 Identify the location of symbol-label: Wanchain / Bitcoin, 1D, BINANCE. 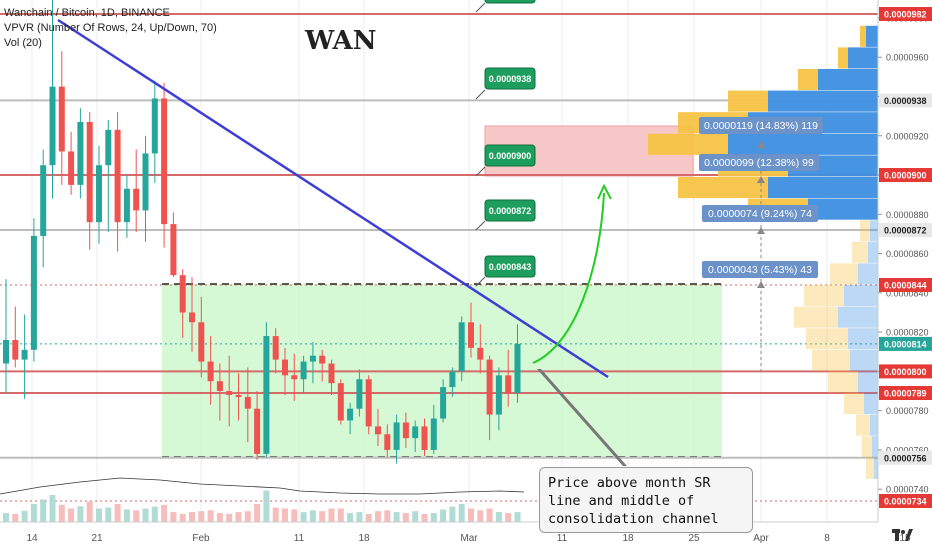
(87, 13).